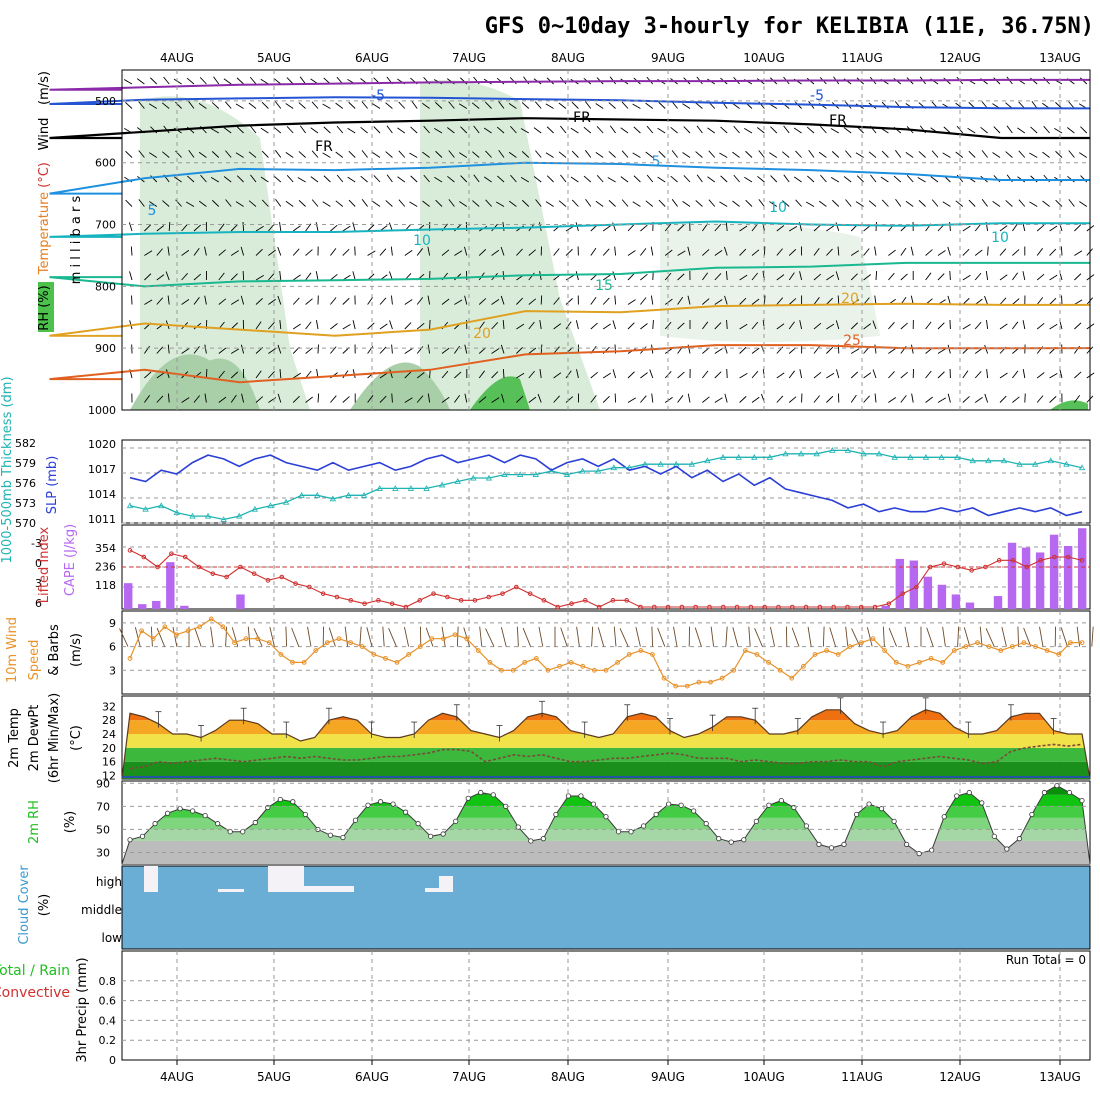  Describe the element at coordinates (109, 776) in the screenshot. I see `temp-tick: 12` at that location.